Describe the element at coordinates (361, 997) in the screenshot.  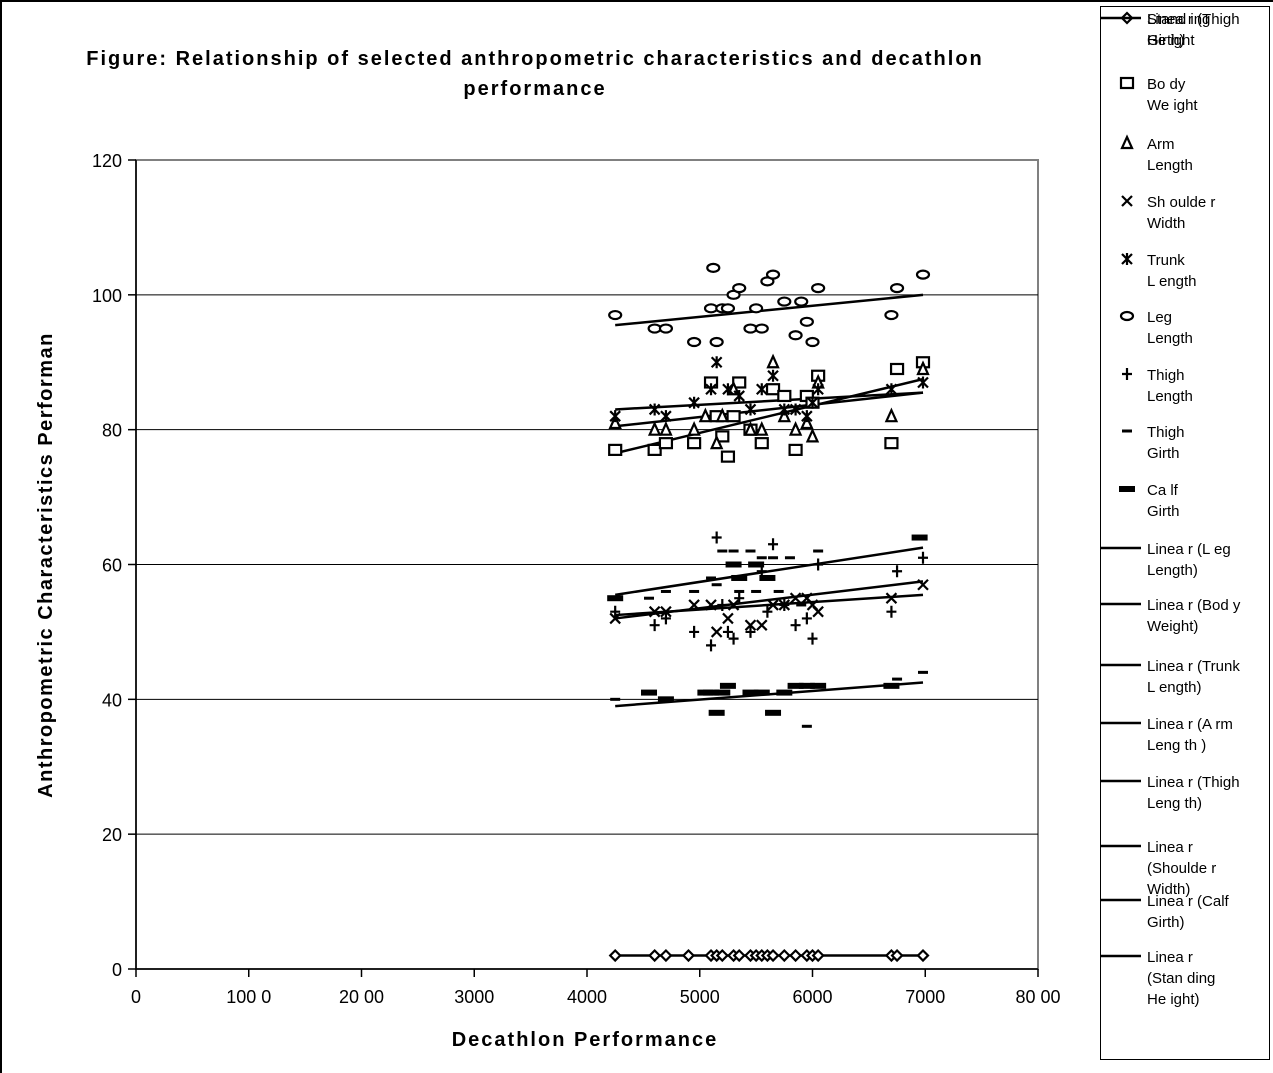
I see `x-tick-label: 20 00` at that location.